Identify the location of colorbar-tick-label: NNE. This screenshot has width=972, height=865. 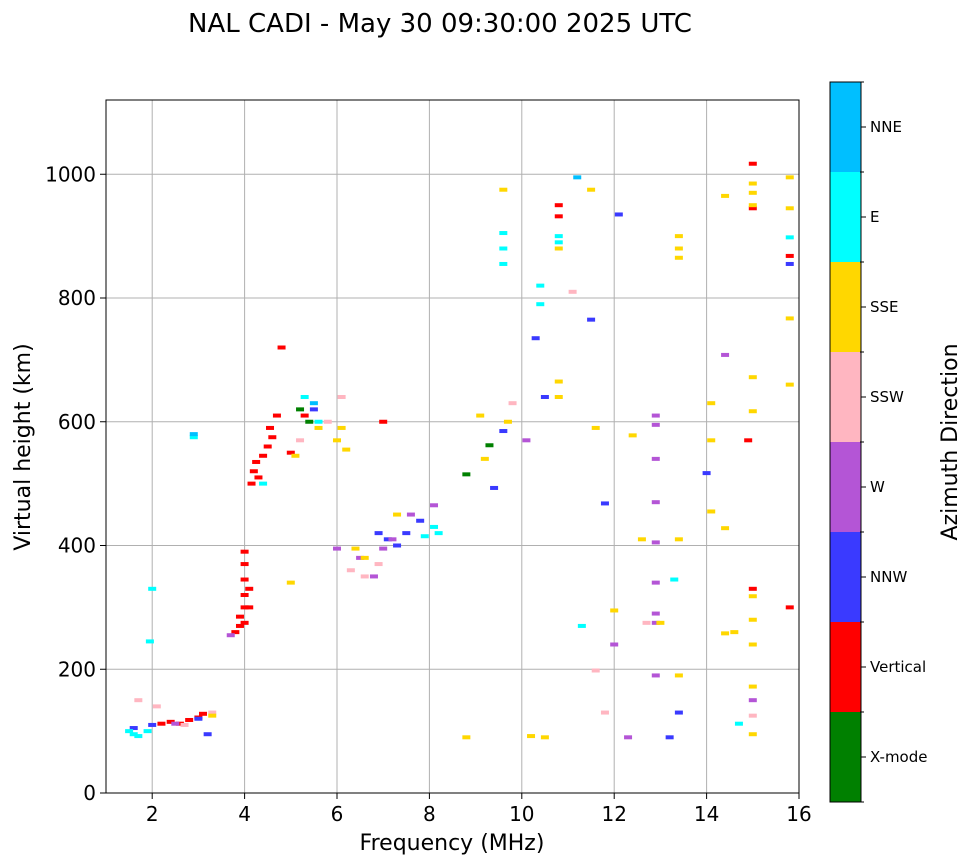
(886, 127).